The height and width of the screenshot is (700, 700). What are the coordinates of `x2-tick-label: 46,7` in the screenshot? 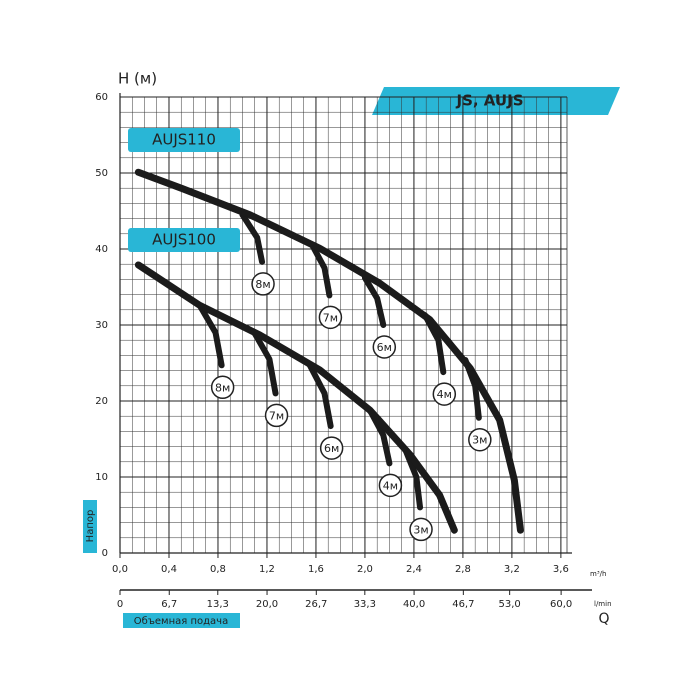 It's located at (463, 604).